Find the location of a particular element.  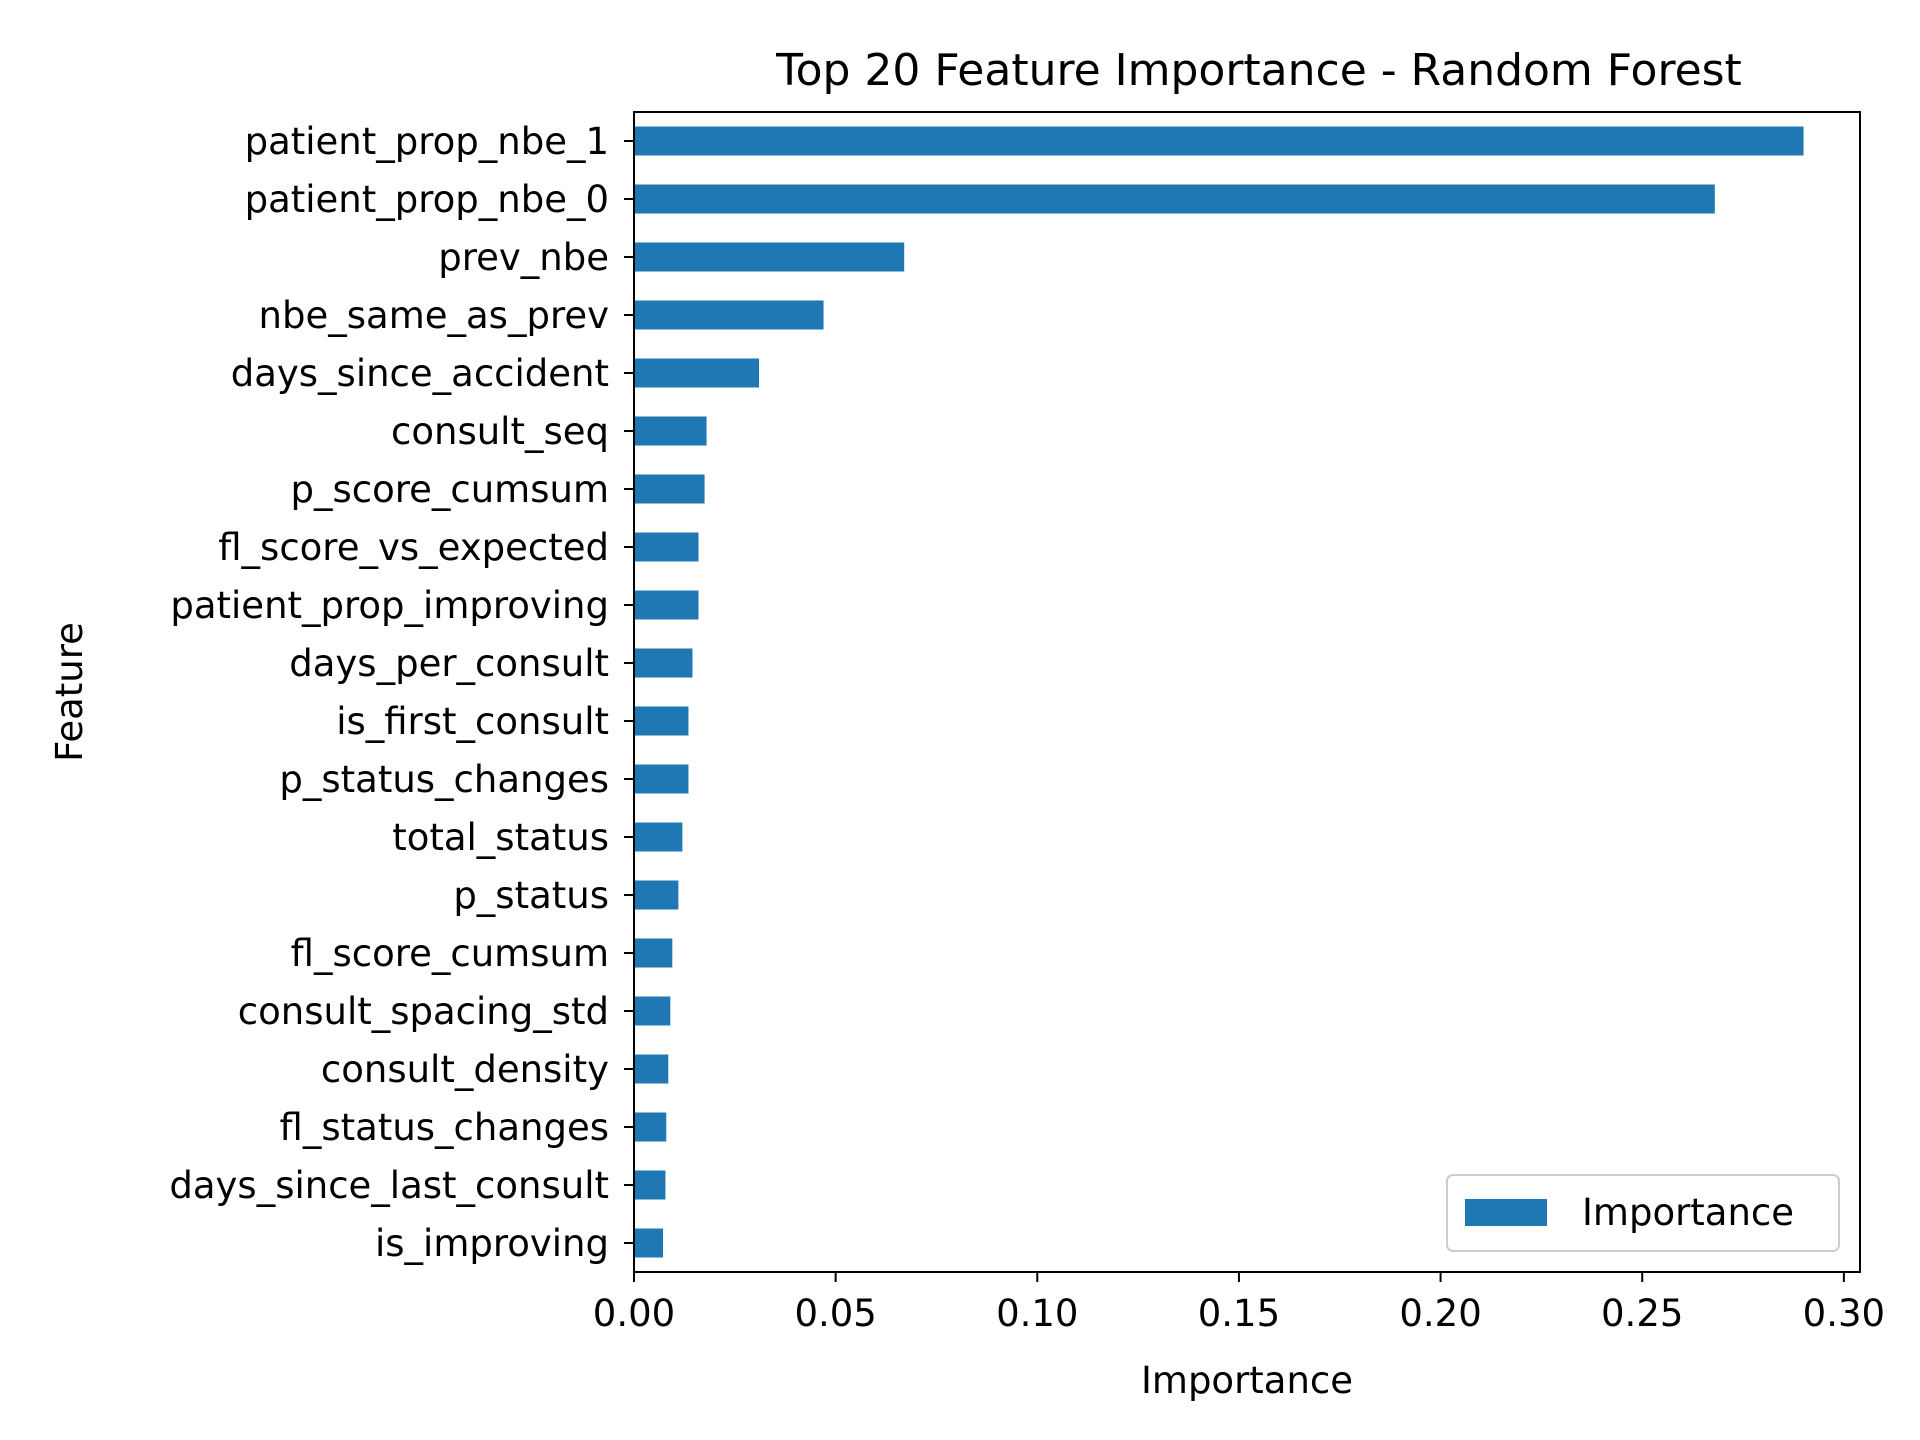

x-tick-label: 0.25 is located at coordinates (1642, 1313).